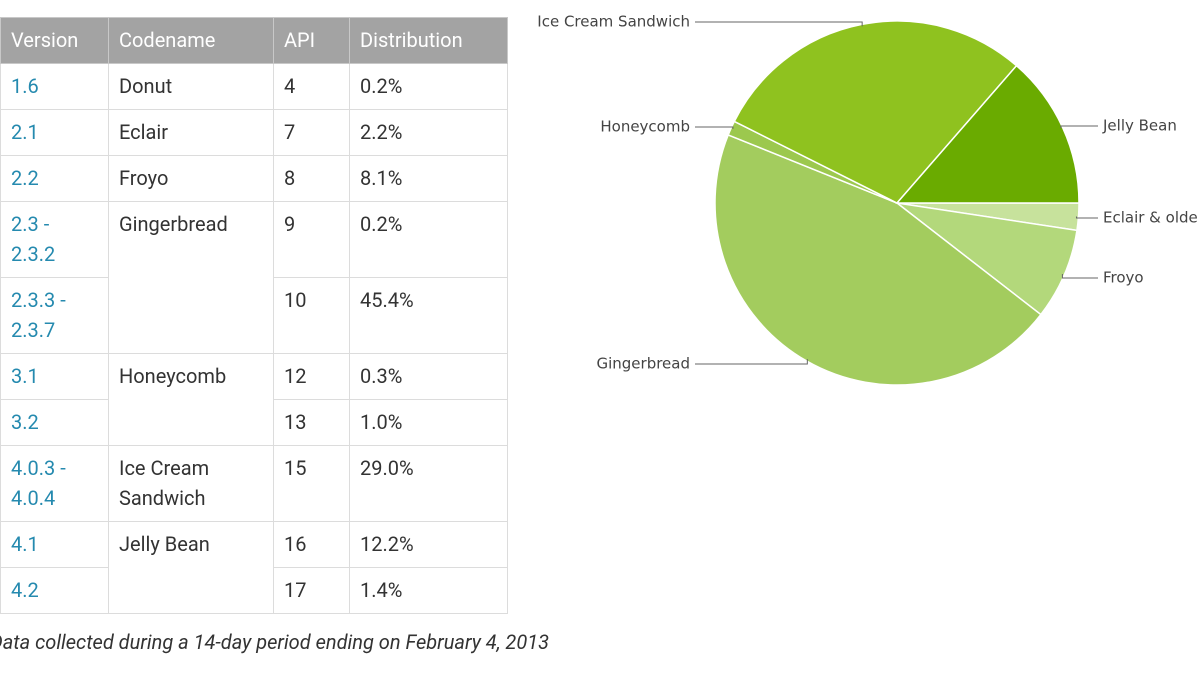 This screenshot has height=675, width=1200. I want to click on version-link: 4.2, so click(54, 590).